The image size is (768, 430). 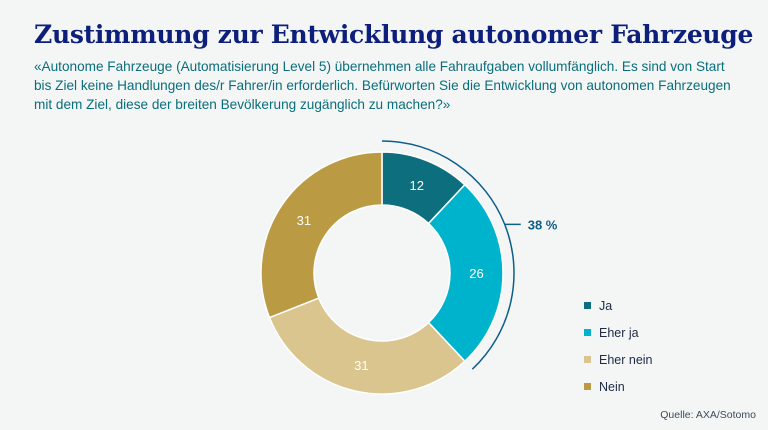 I want to click on legend: Ja Eher ja Eher nein Nein, so click(x=618, y=346).